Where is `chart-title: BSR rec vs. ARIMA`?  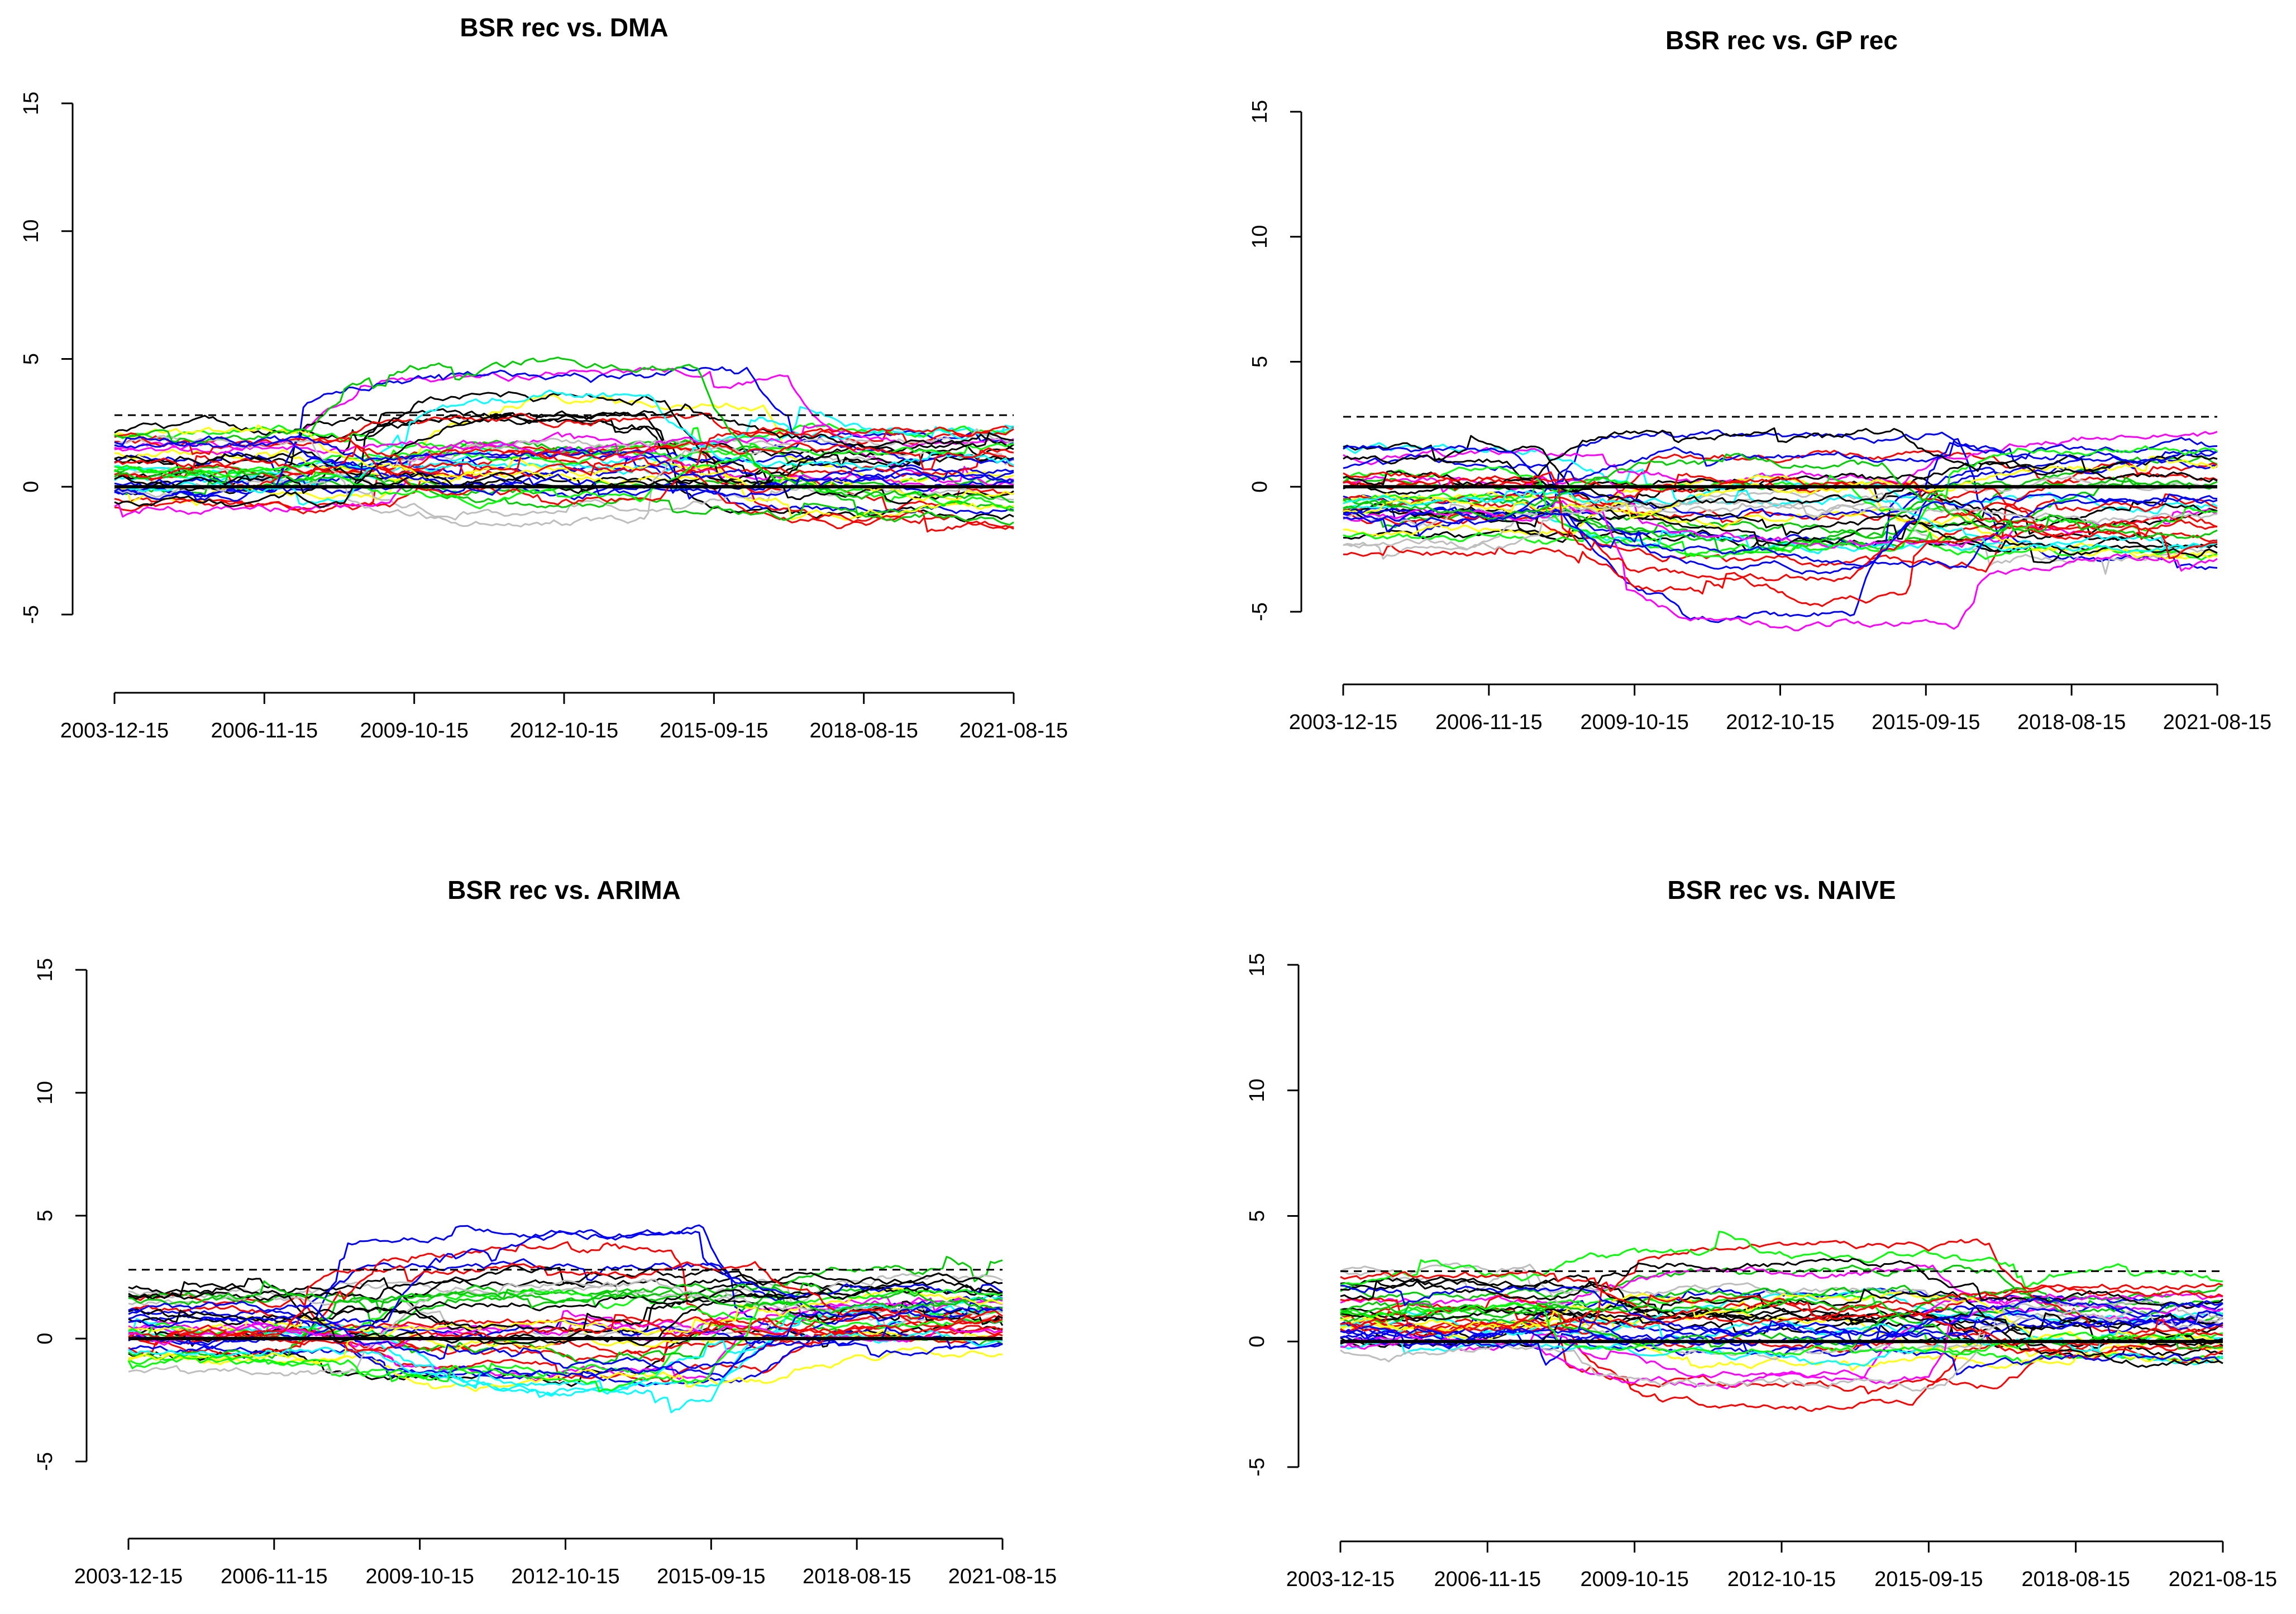
chart-title: BSR rec vs. ARIMA is located at coordinates (564, 890).